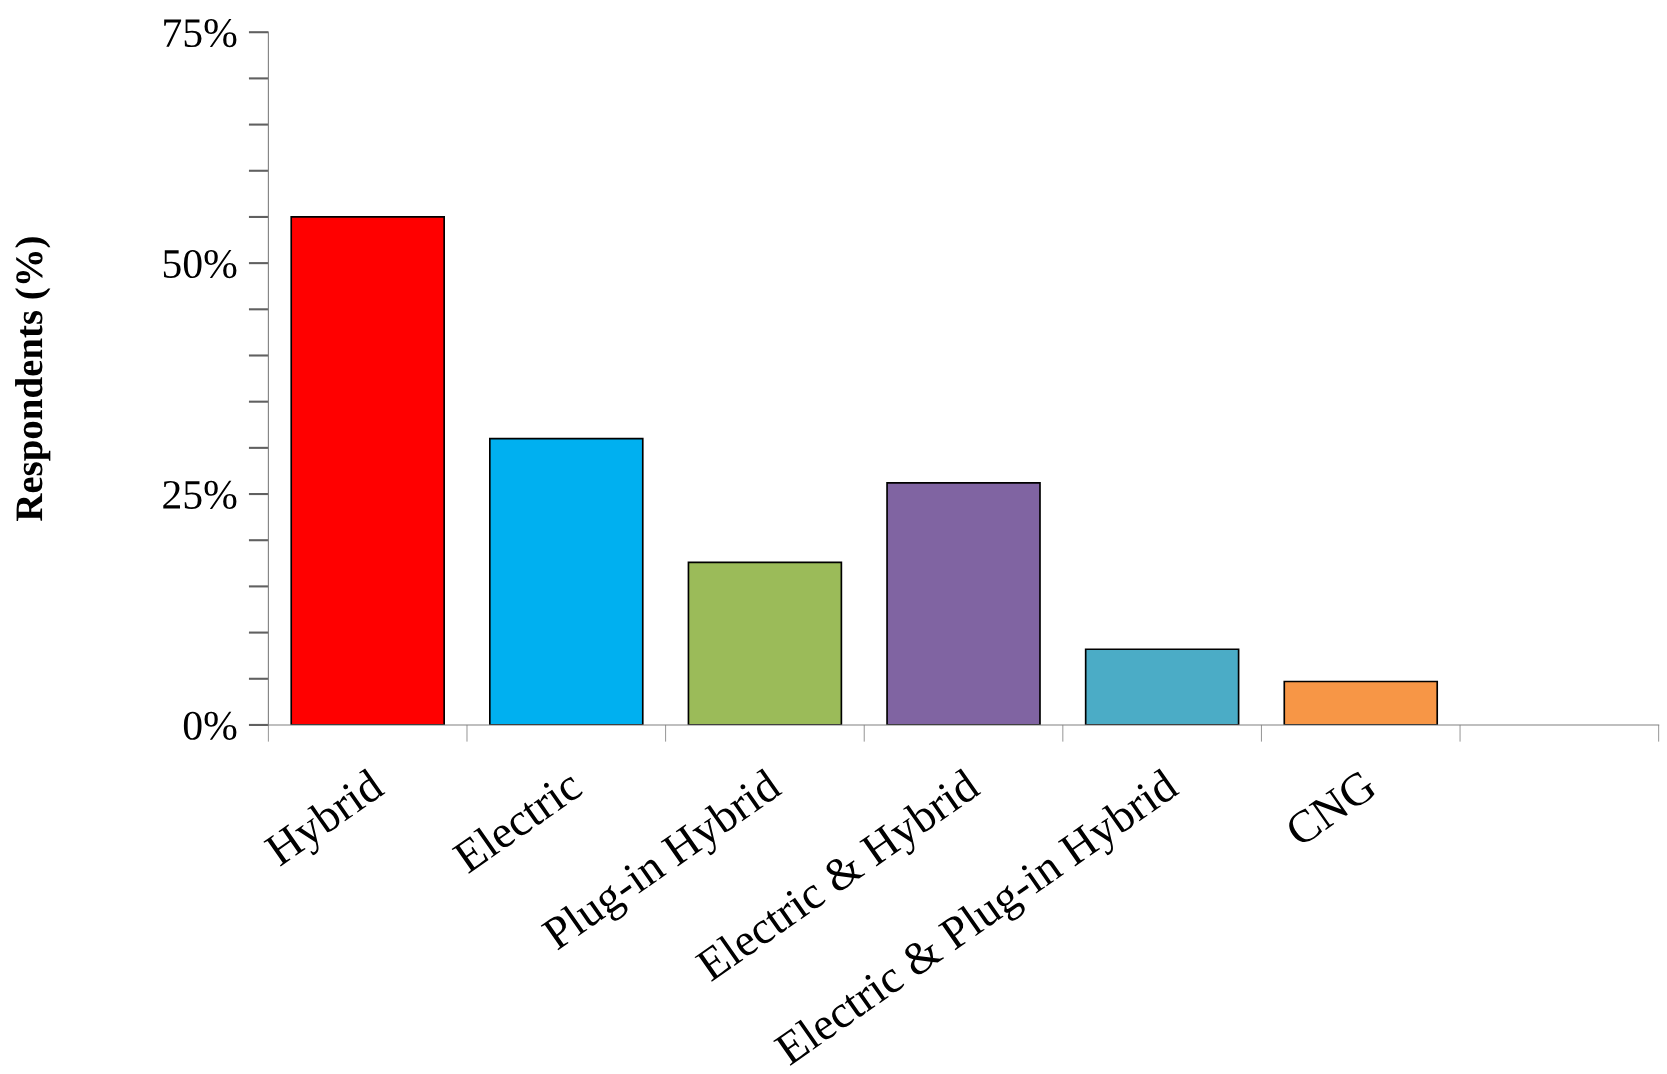  What do you see at coordinates (200, 495) in the screenshot?
I see `y-tick-label: 25%` at bounding box center [200, 495].